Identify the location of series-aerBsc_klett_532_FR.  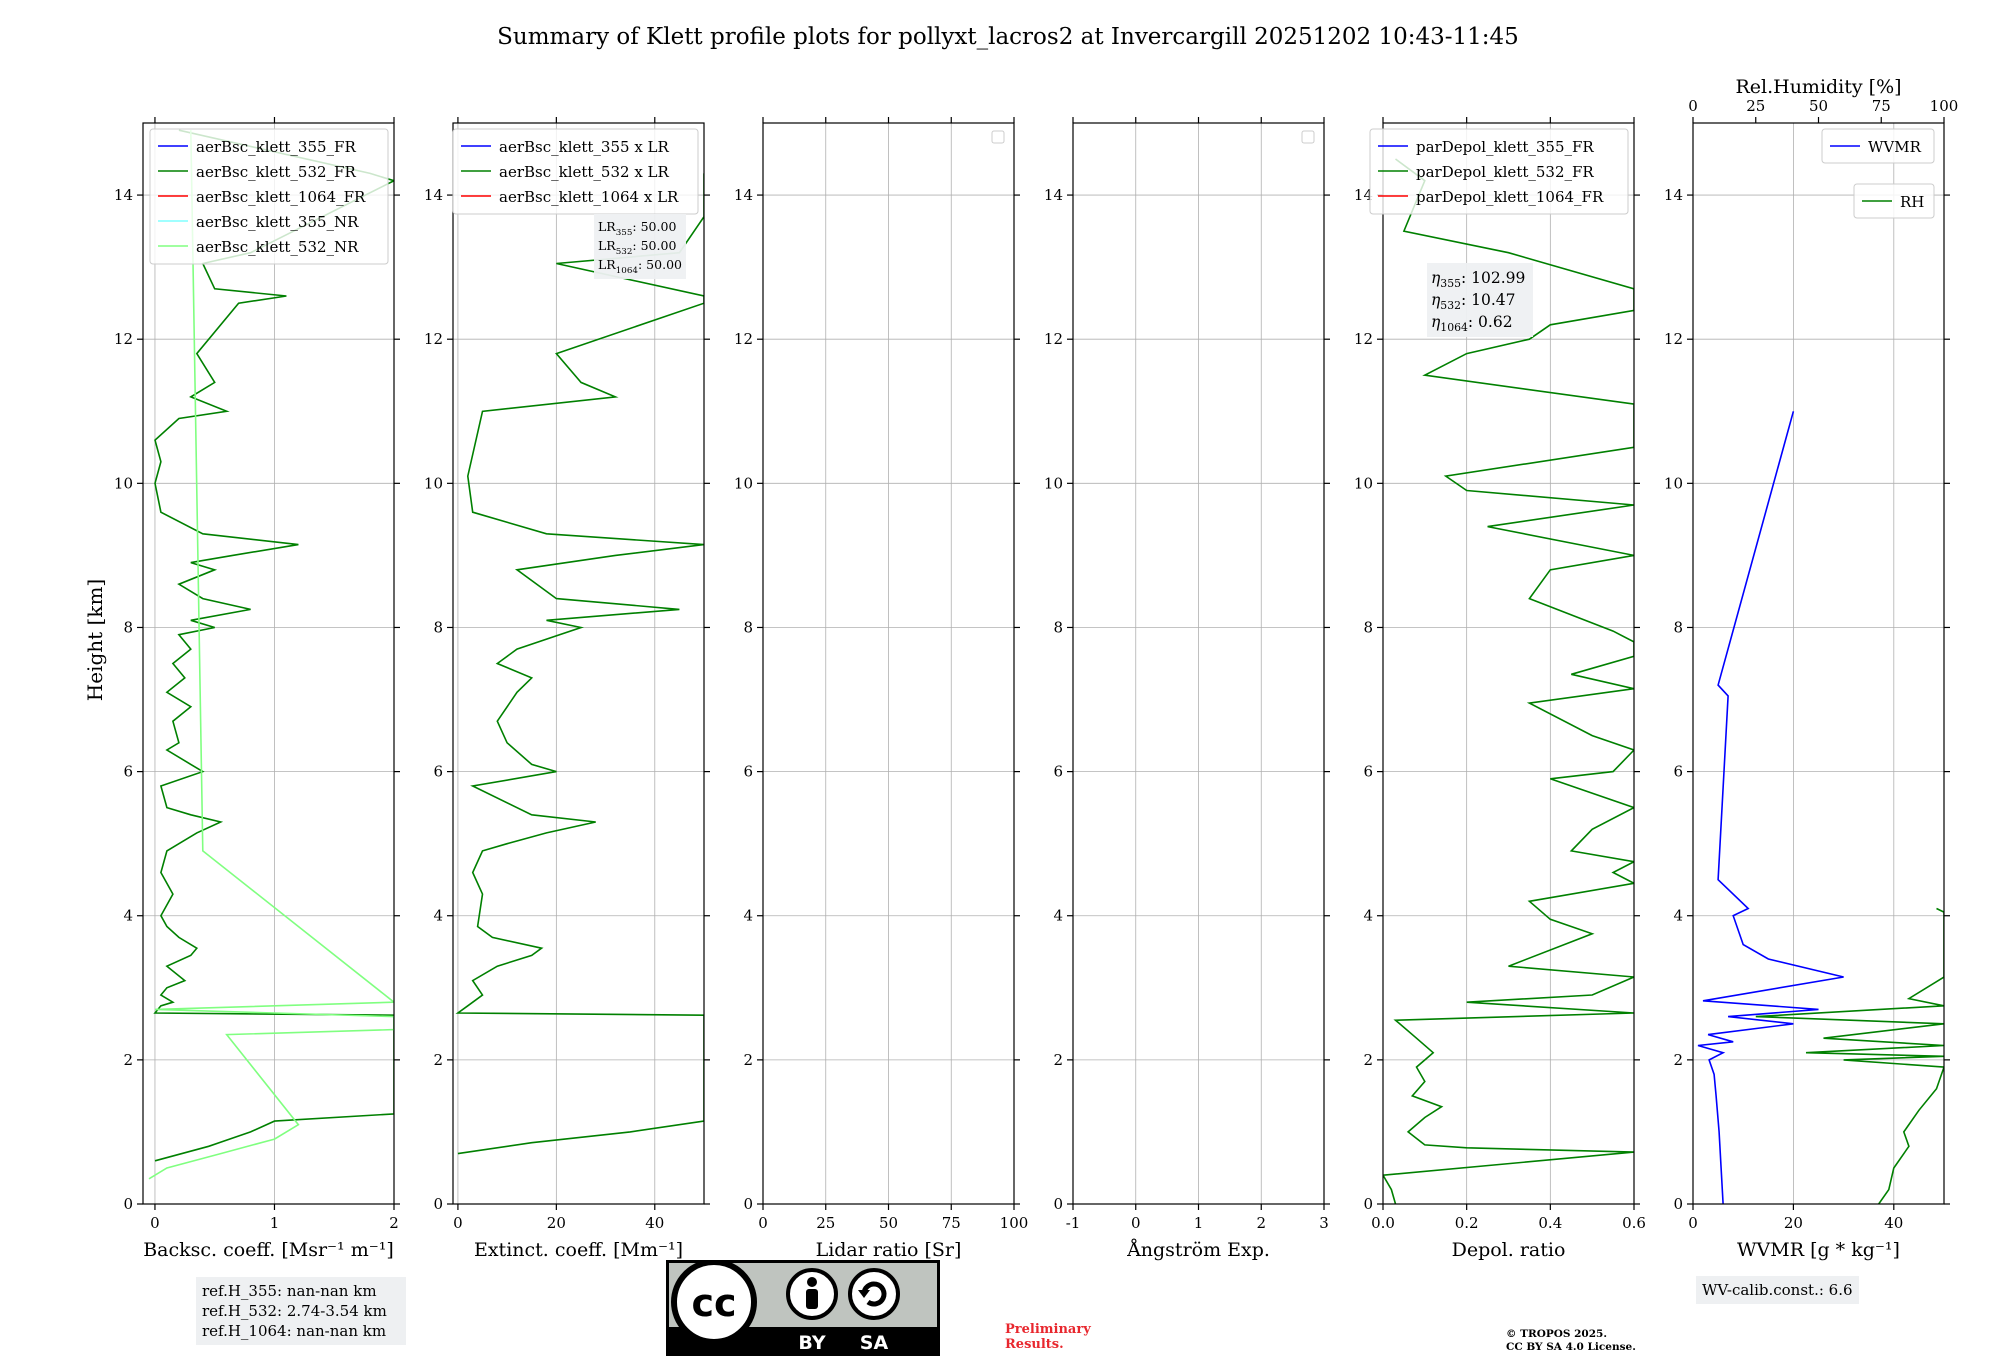
(273, 645).